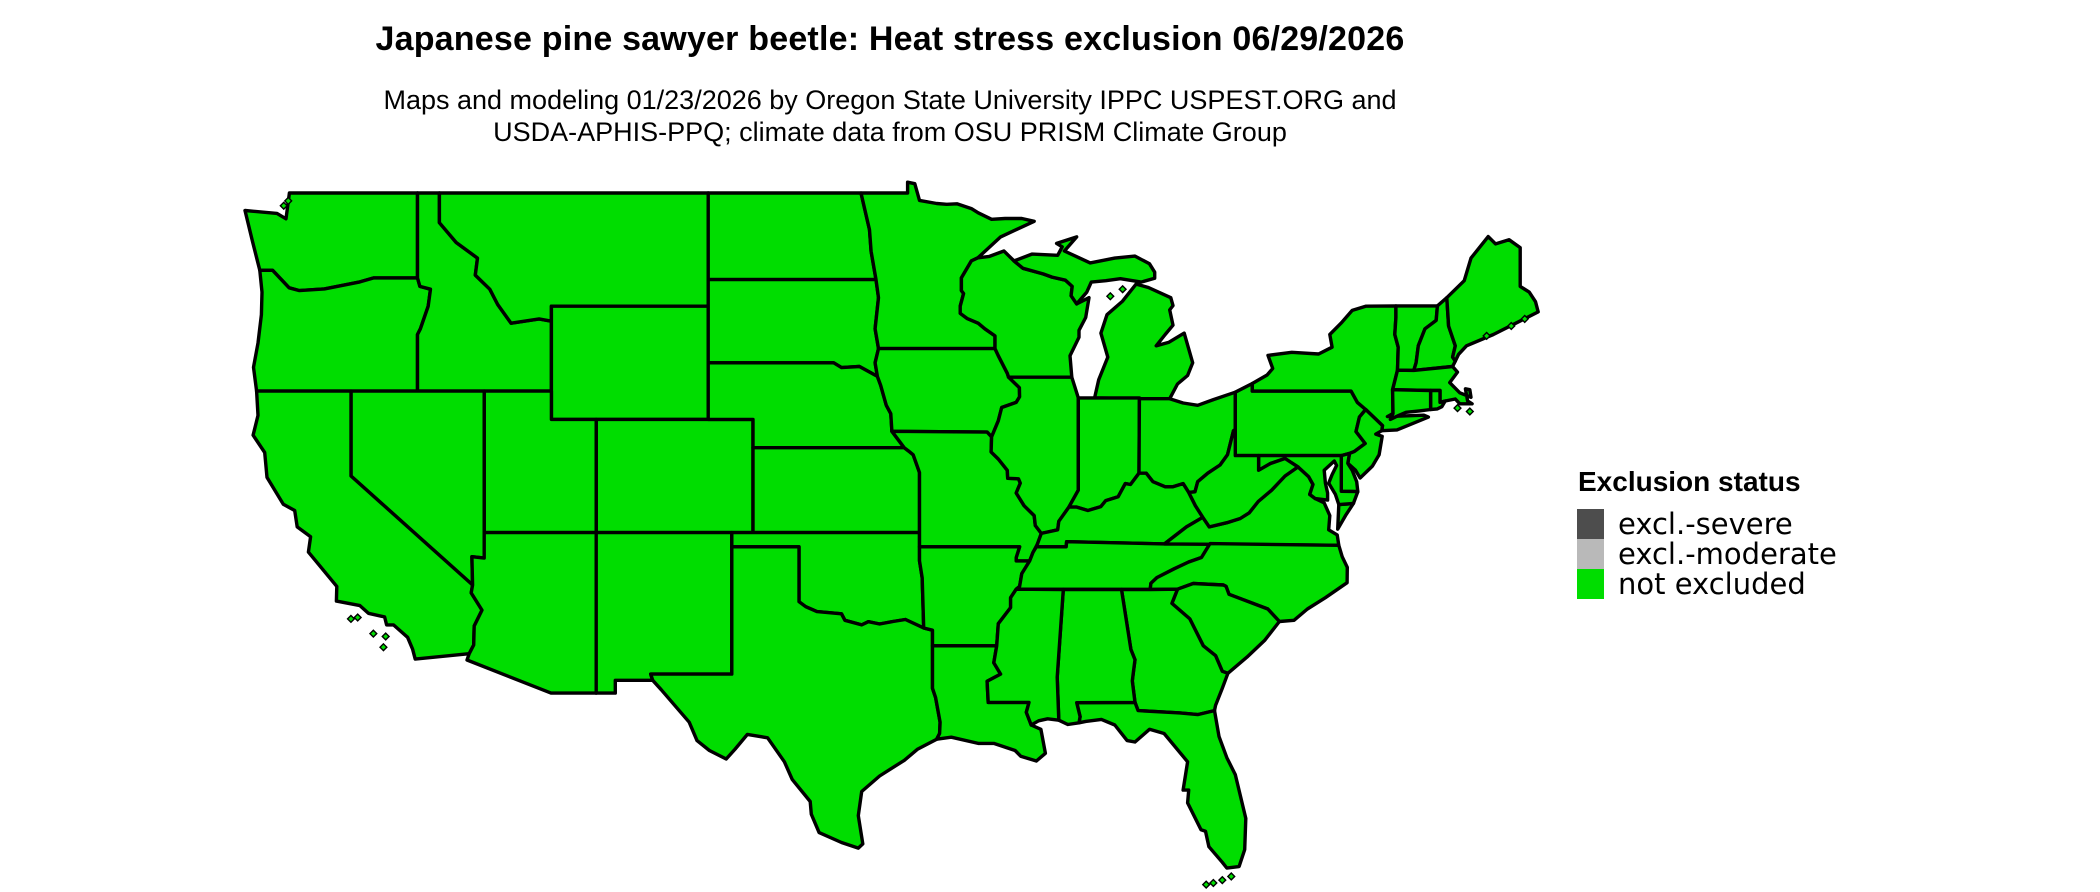  I want to click on state-nj, so click(1365, 443).